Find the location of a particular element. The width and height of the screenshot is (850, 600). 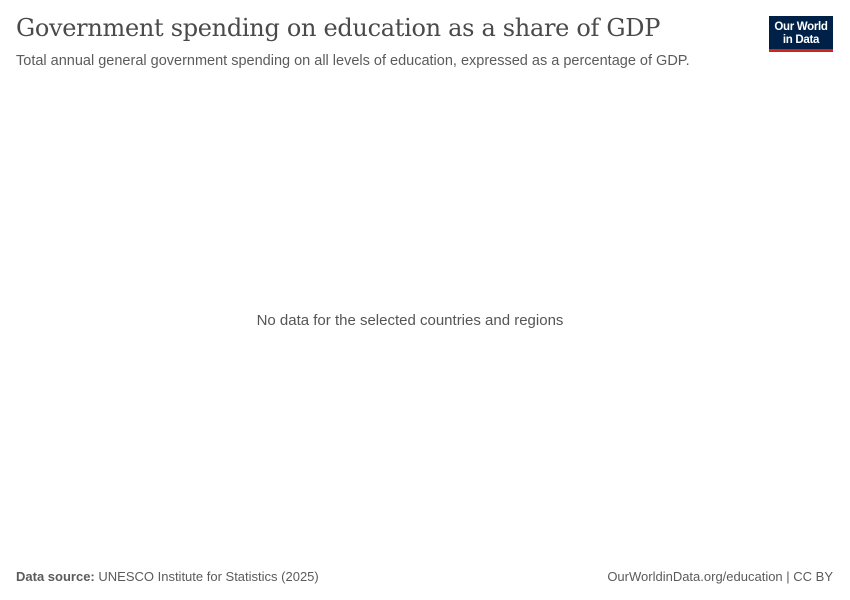

owid-logo: Our World in Data is located at coordinates (801, 34).